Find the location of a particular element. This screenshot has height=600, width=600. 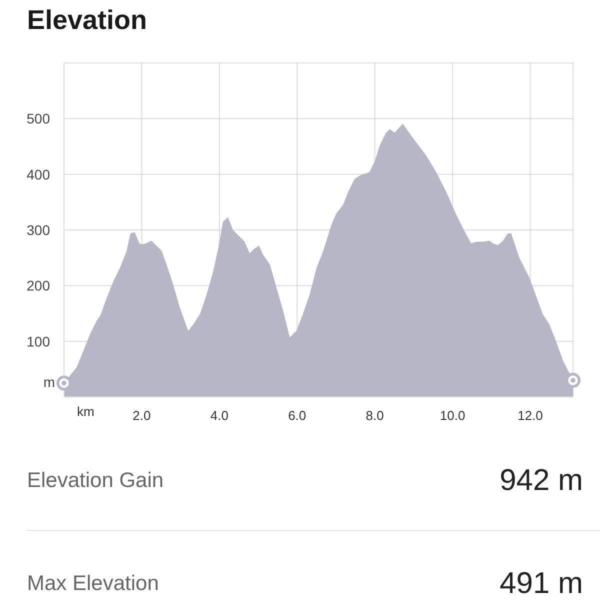

y-tick-label: 100 is located at coordinates (38, 341).